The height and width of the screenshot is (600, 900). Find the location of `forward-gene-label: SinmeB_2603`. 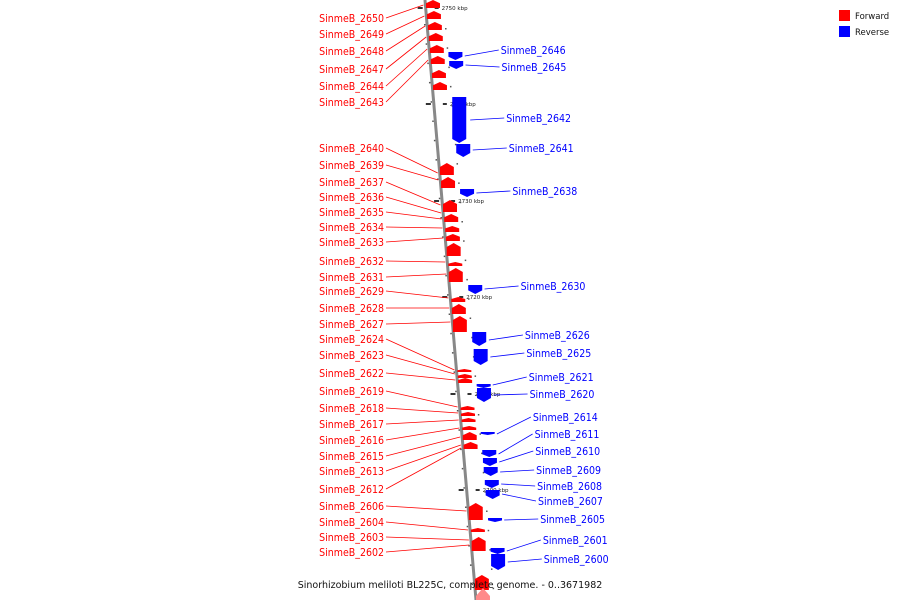

forward-gene-label: SinmeB_2603 is located at coordinates (351, 538).